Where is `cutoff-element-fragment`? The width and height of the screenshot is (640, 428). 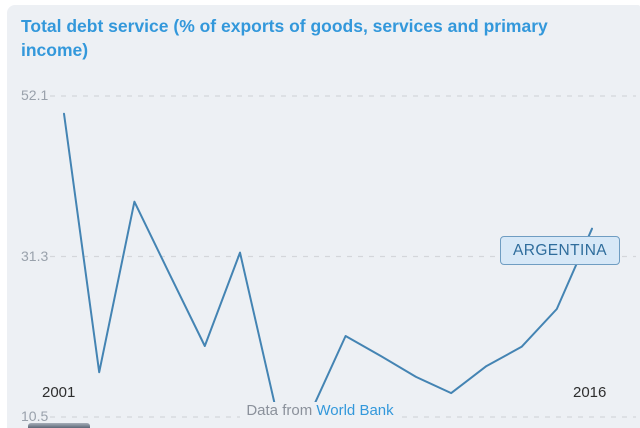 cutoff-element-fragment is located at coordinates (59, 425).